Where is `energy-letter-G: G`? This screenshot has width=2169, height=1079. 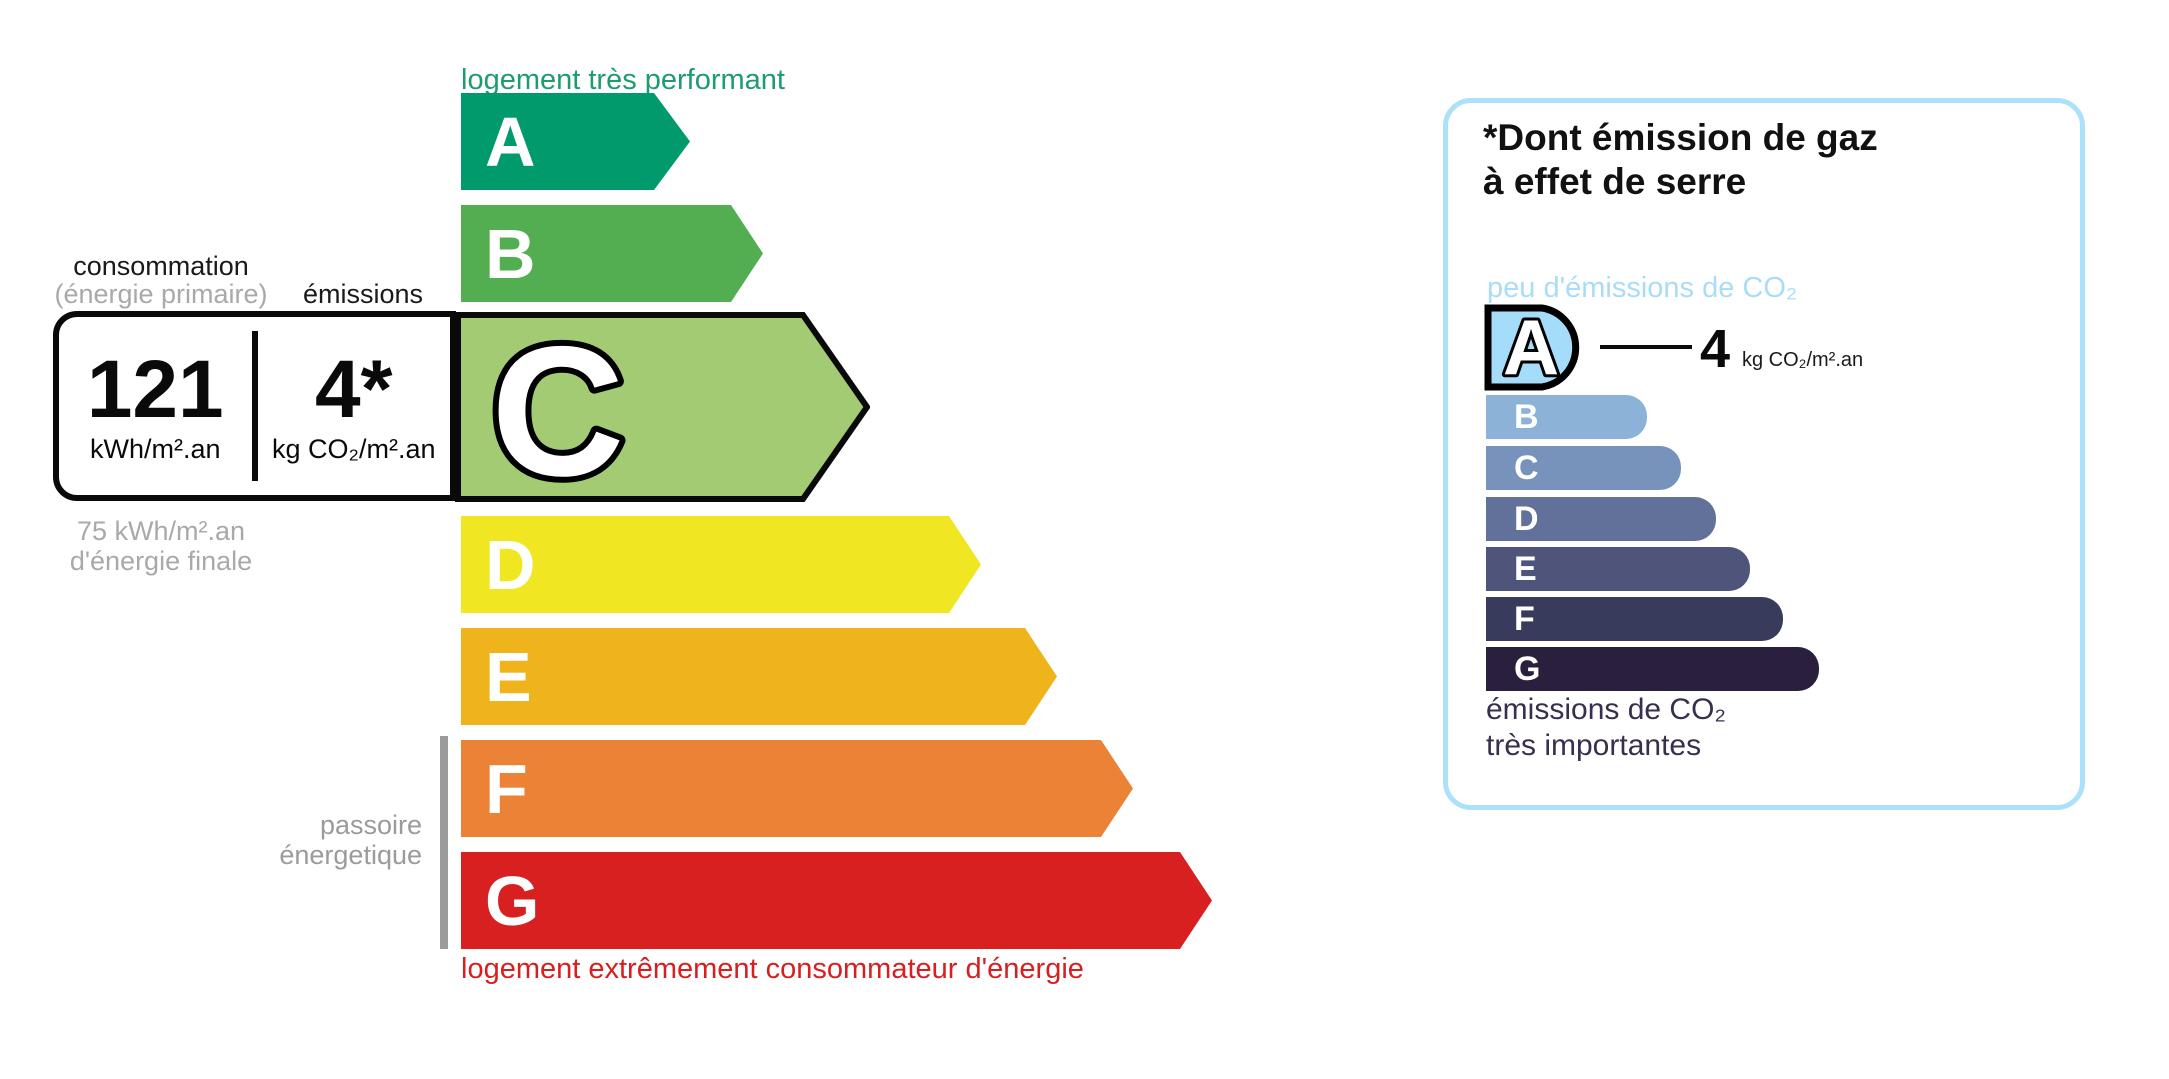 energy-letter-G: G is located at coordinates (512, 900).